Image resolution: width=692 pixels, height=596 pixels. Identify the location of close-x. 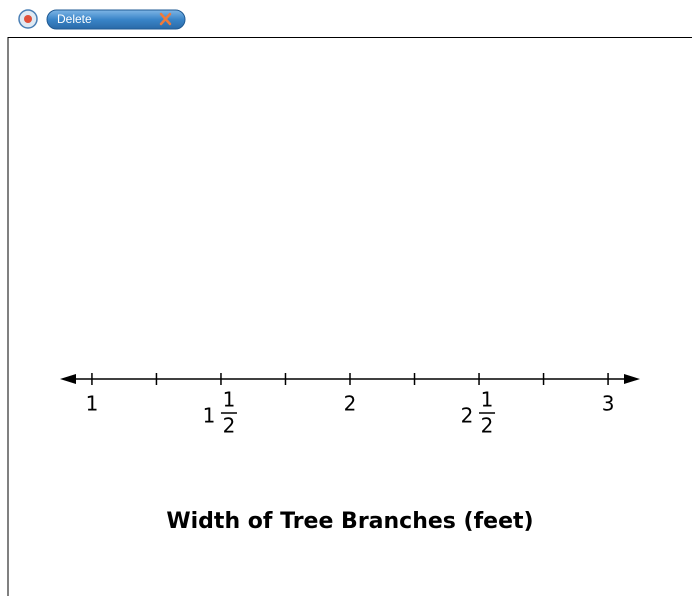
(165, 19).